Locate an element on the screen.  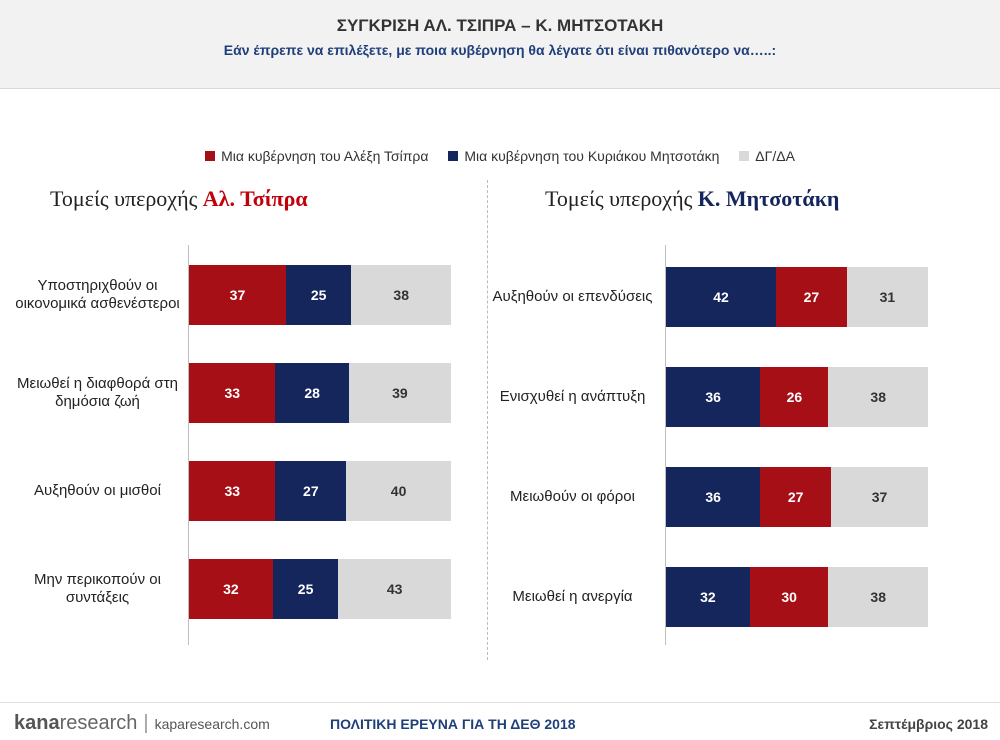
stacked-bar: 32 25 43 is located at coordinates (320, 589).